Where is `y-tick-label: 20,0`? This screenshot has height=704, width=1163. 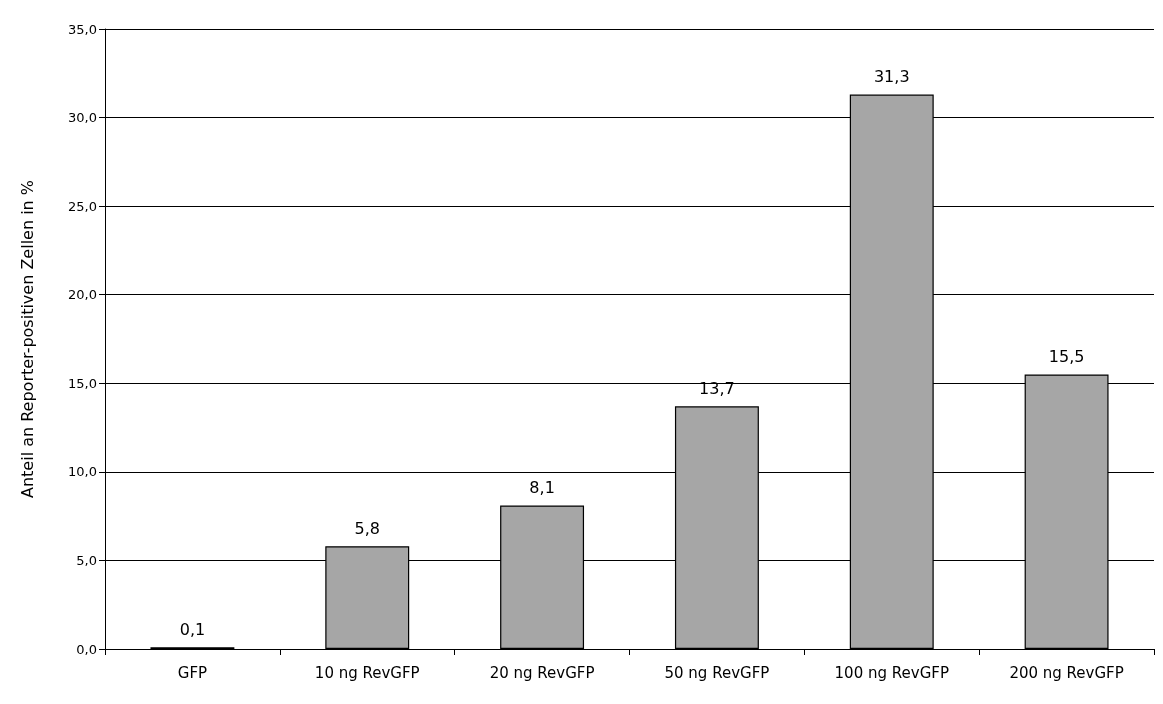 y-tick-label: 20,0 is located at coordinates (82, 295).